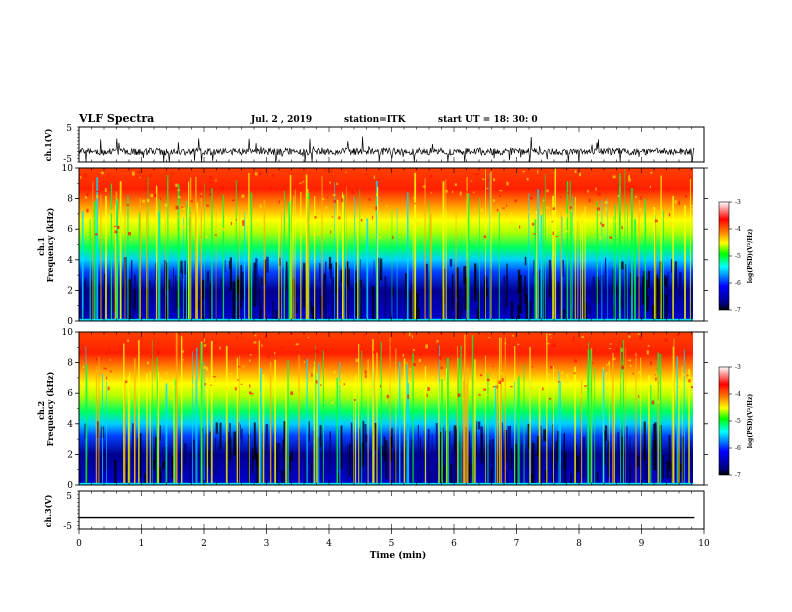  Describe the element at coordinates (70, 394) in the screenshot. I see `ytick-label: 6` at that location.